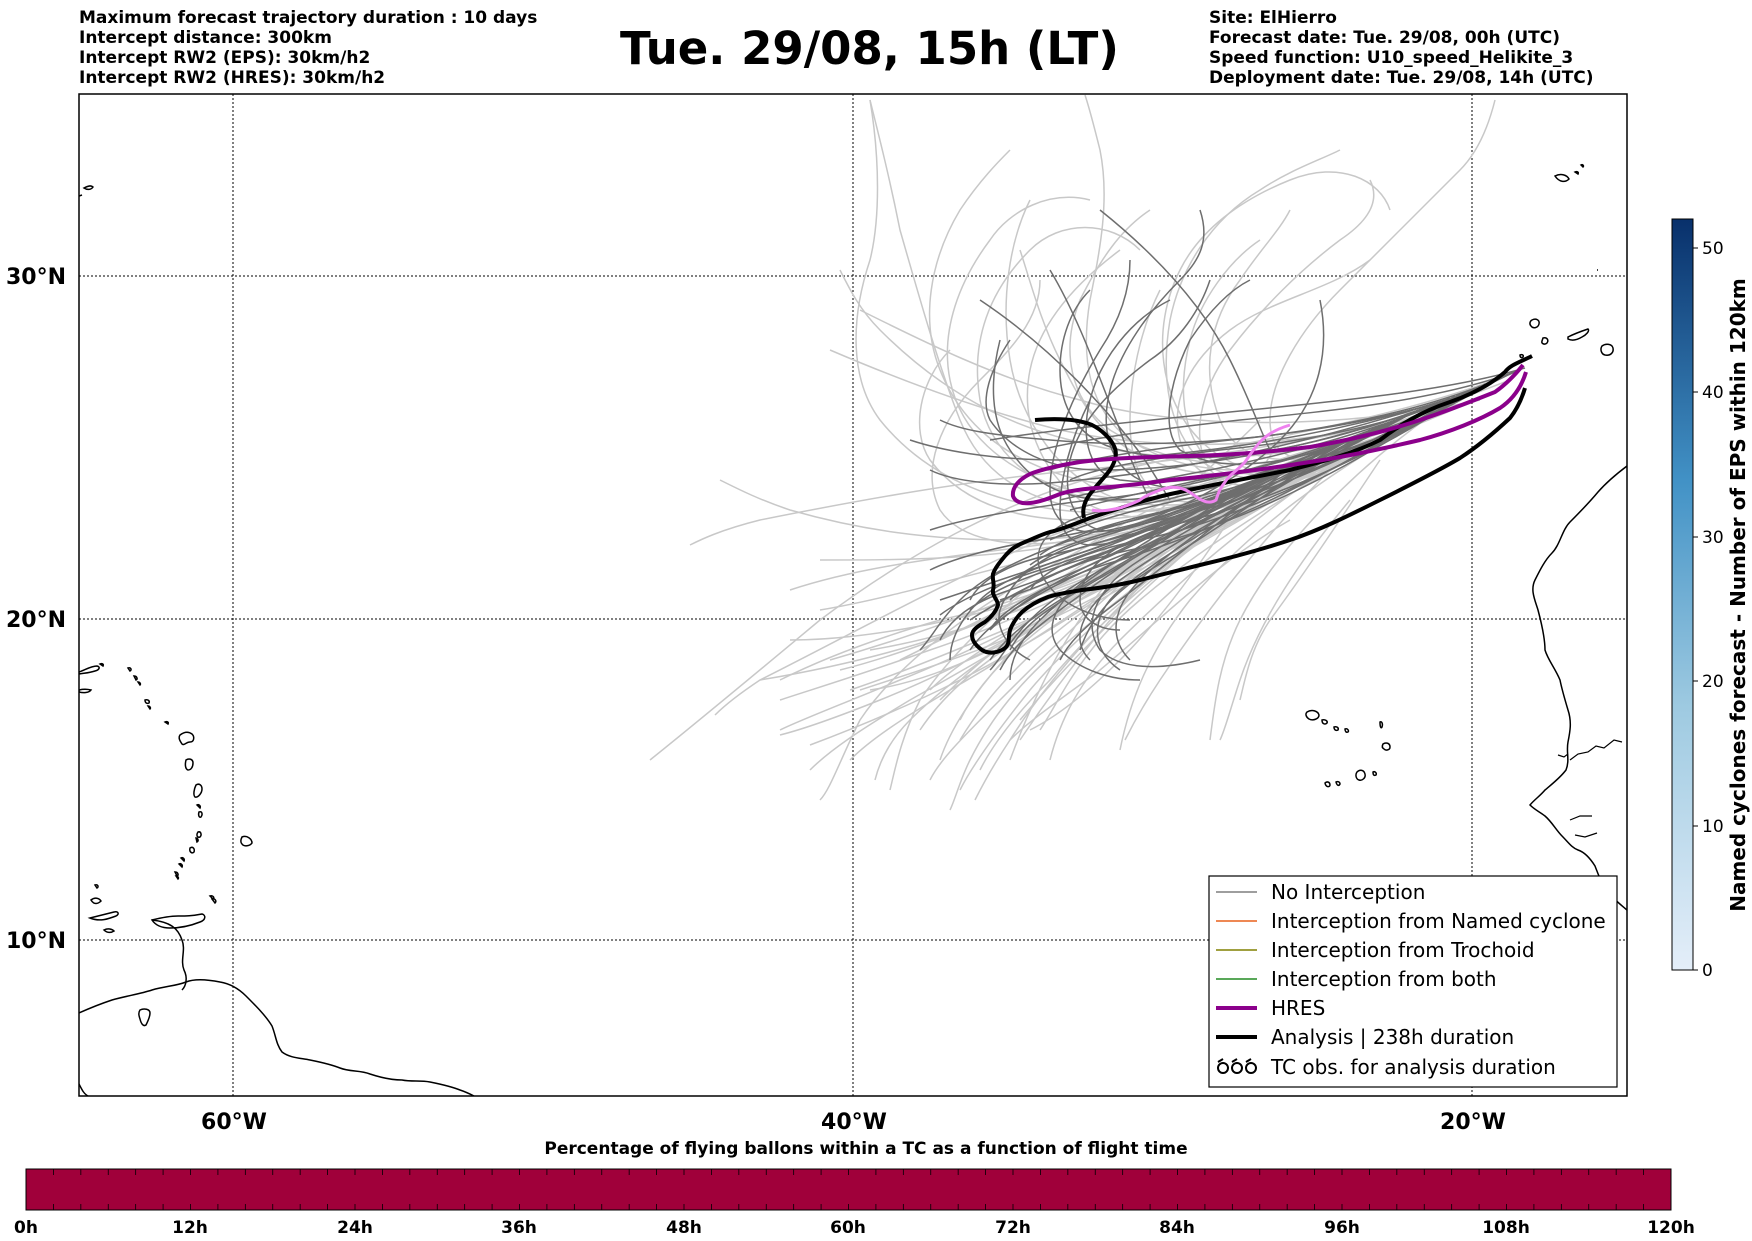 The image size is (1752, 1241). I want to click on tc-obs-track, so click(1191, 468).